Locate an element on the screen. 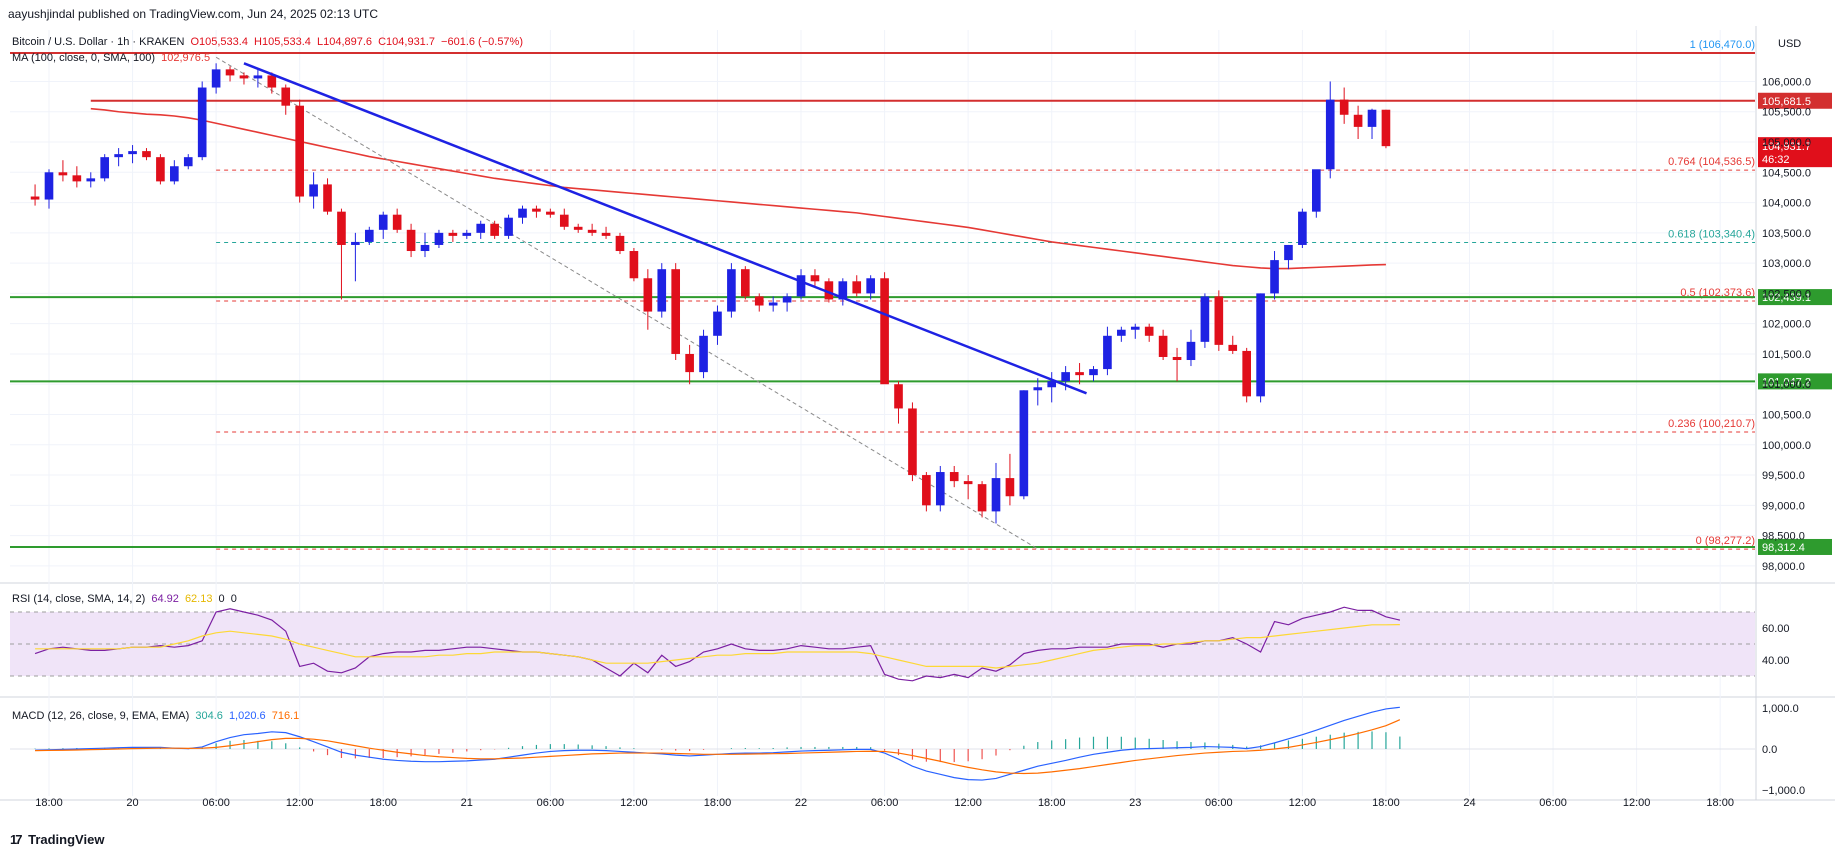  rsi-line is located at coordinates (717, 644).